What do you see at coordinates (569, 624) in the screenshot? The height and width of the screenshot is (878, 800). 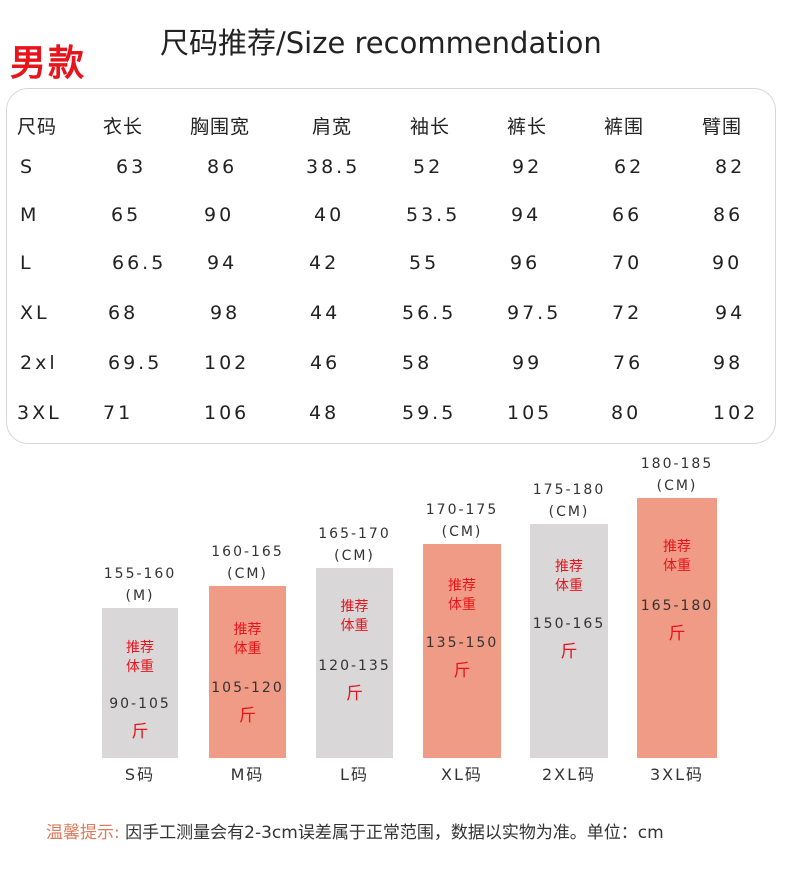 I see `weight-range: 150-165` at bounding box center [569, 624].